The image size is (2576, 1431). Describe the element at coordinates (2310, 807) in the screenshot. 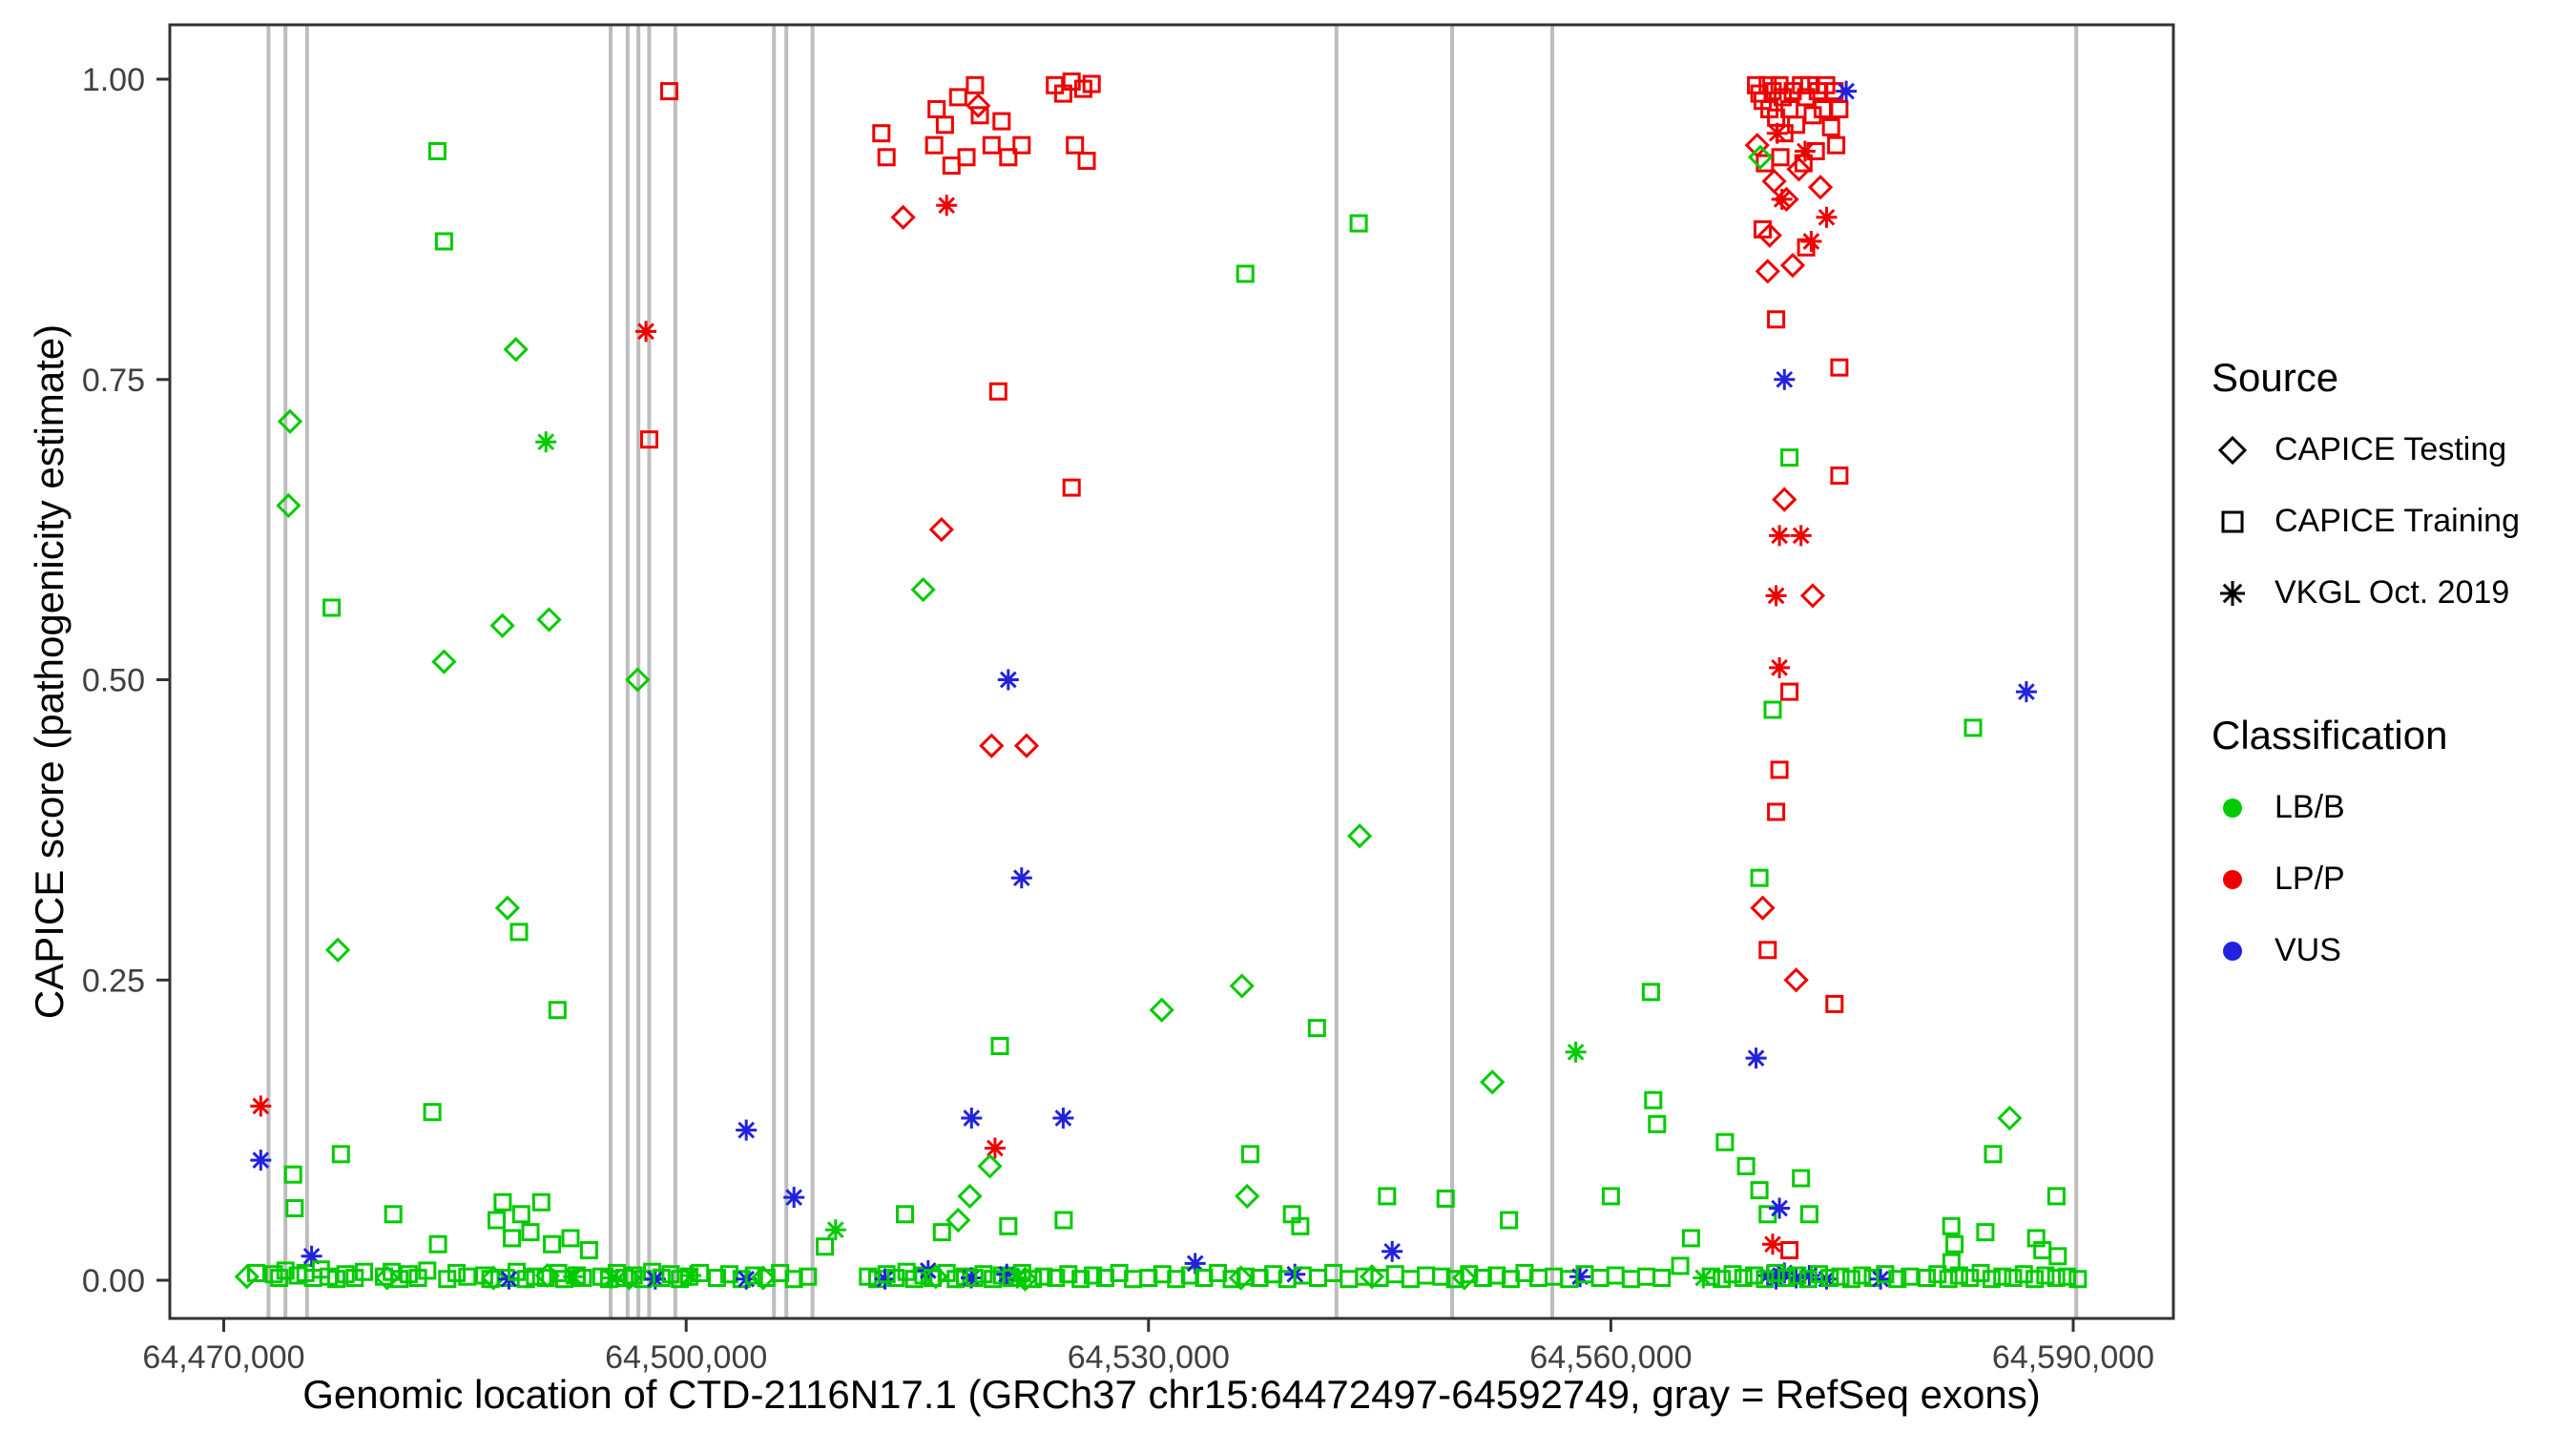

I see `legend-label: LB/B` at that location.